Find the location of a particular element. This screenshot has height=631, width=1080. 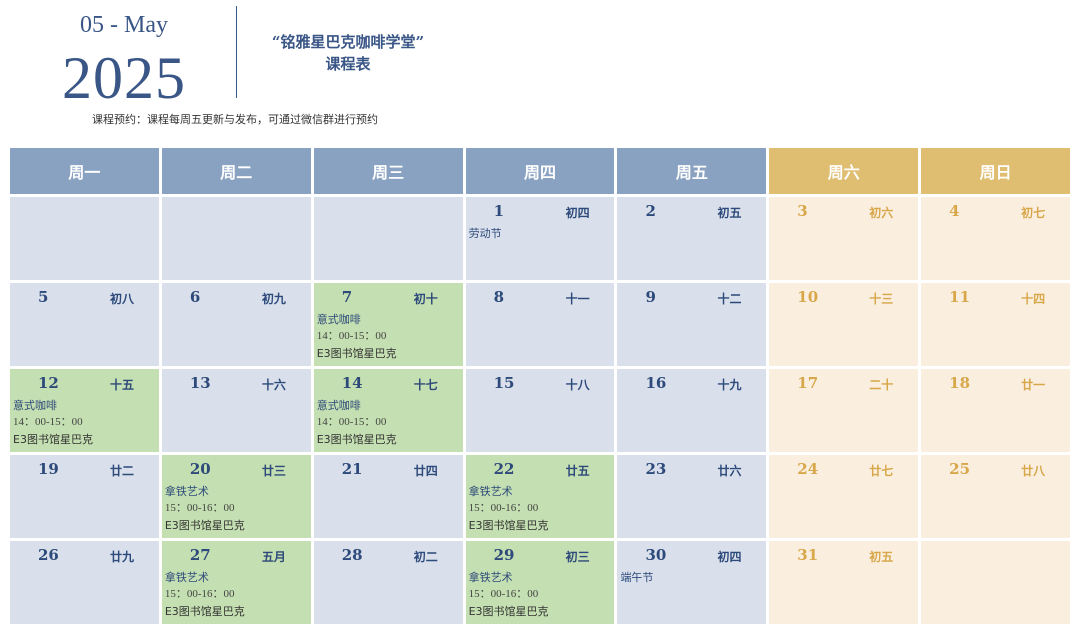

day-cell: 11 十四 is located at coordinates (996, 324).